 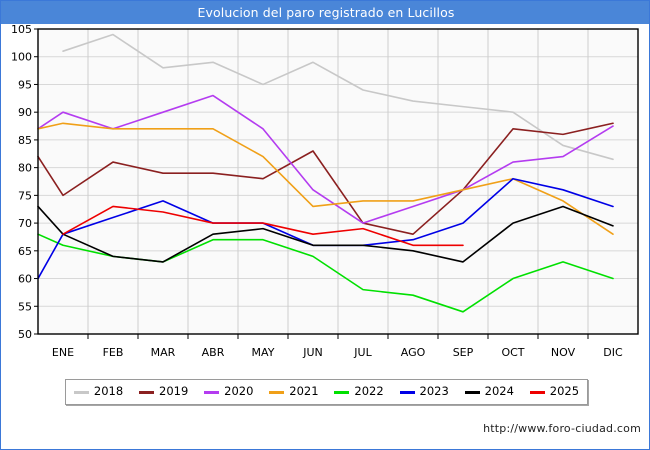 I want to click on y-axis-tick-label: 100, so click(x=21, y=57).